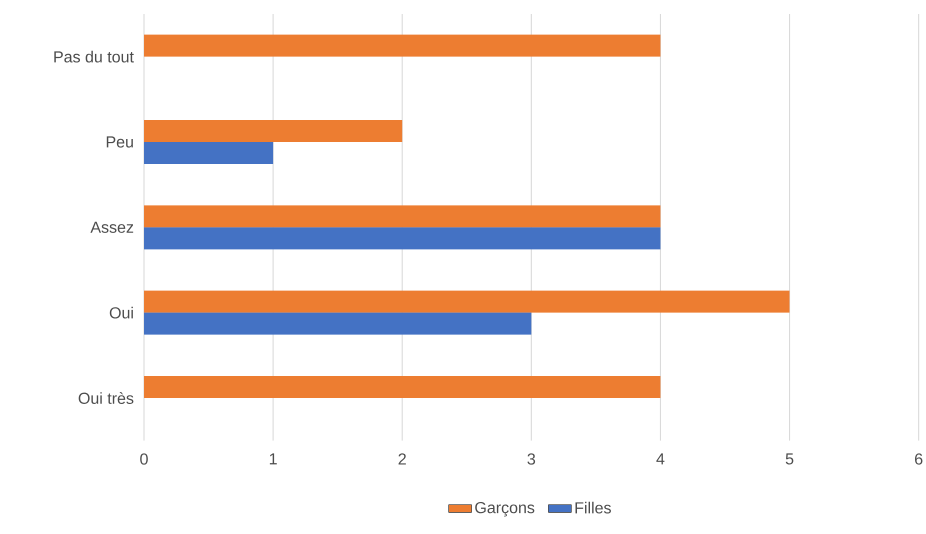 Image resolution: width=926 pixels, height=534 pixels. Describe the element at coordinates (273, 458) in the screenshot. I see `x-tick-label: 1` at that location.